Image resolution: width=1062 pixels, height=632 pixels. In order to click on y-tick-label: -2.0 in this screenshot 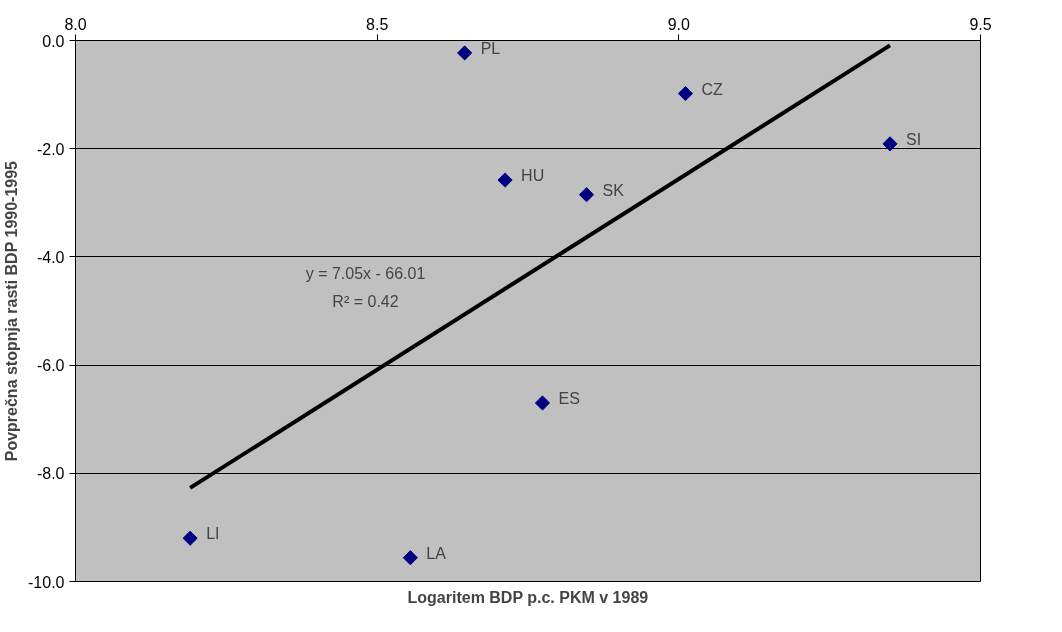, I will do `click(50, 149)`.